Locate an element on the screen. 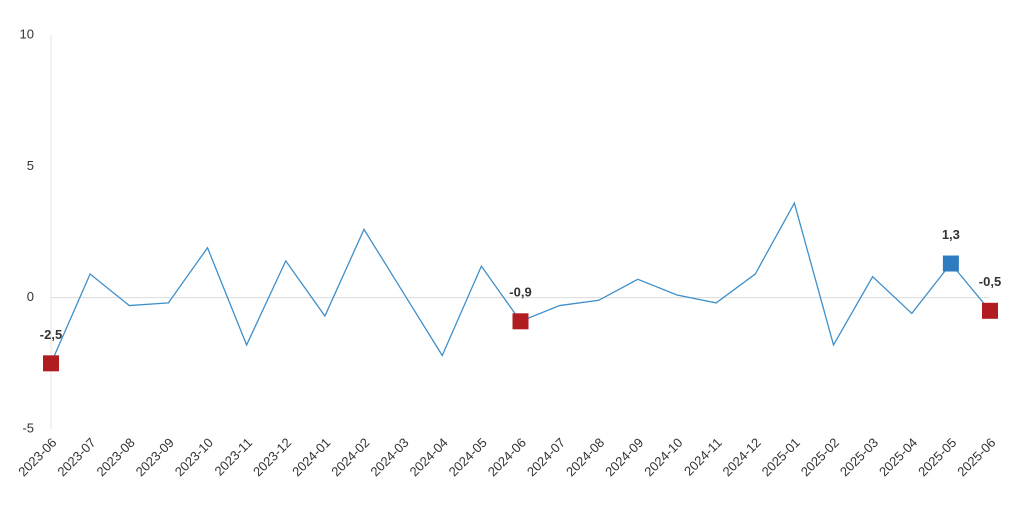 The image size is (1024, 518). x-tick-label: 2024-05 is located at coordinates (468, 457).